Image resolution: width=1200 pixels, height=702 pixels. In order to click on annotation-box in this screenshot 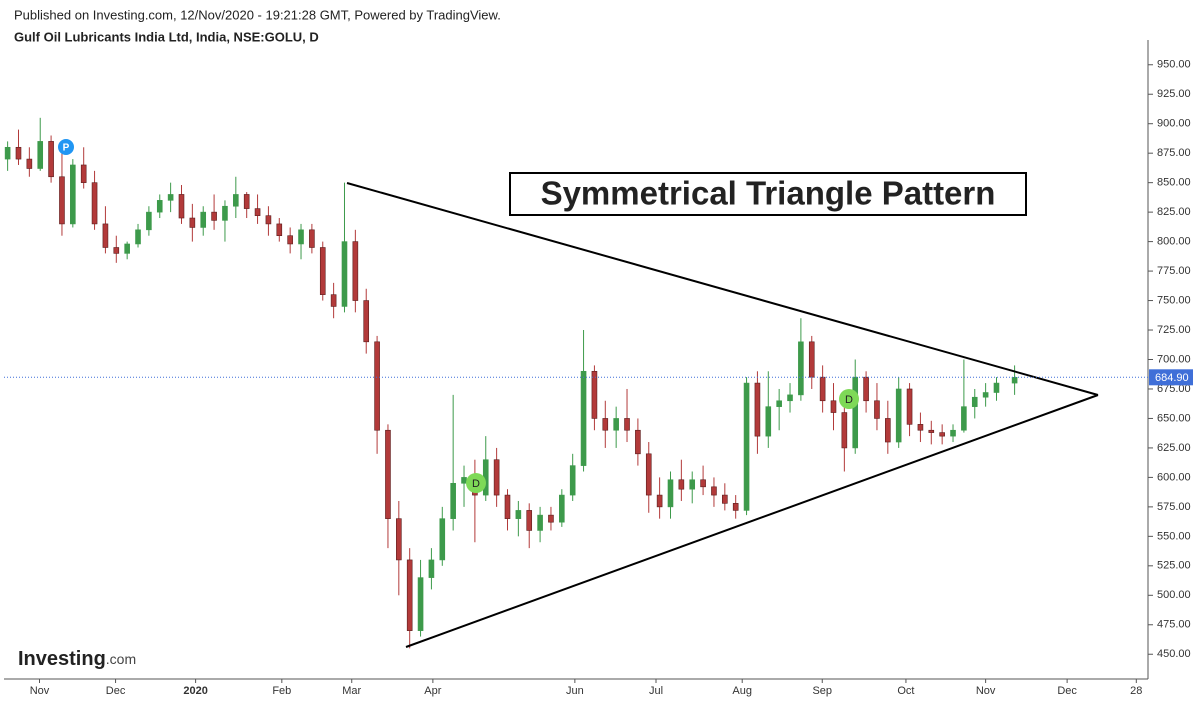, I will do `click(768, 194)`.